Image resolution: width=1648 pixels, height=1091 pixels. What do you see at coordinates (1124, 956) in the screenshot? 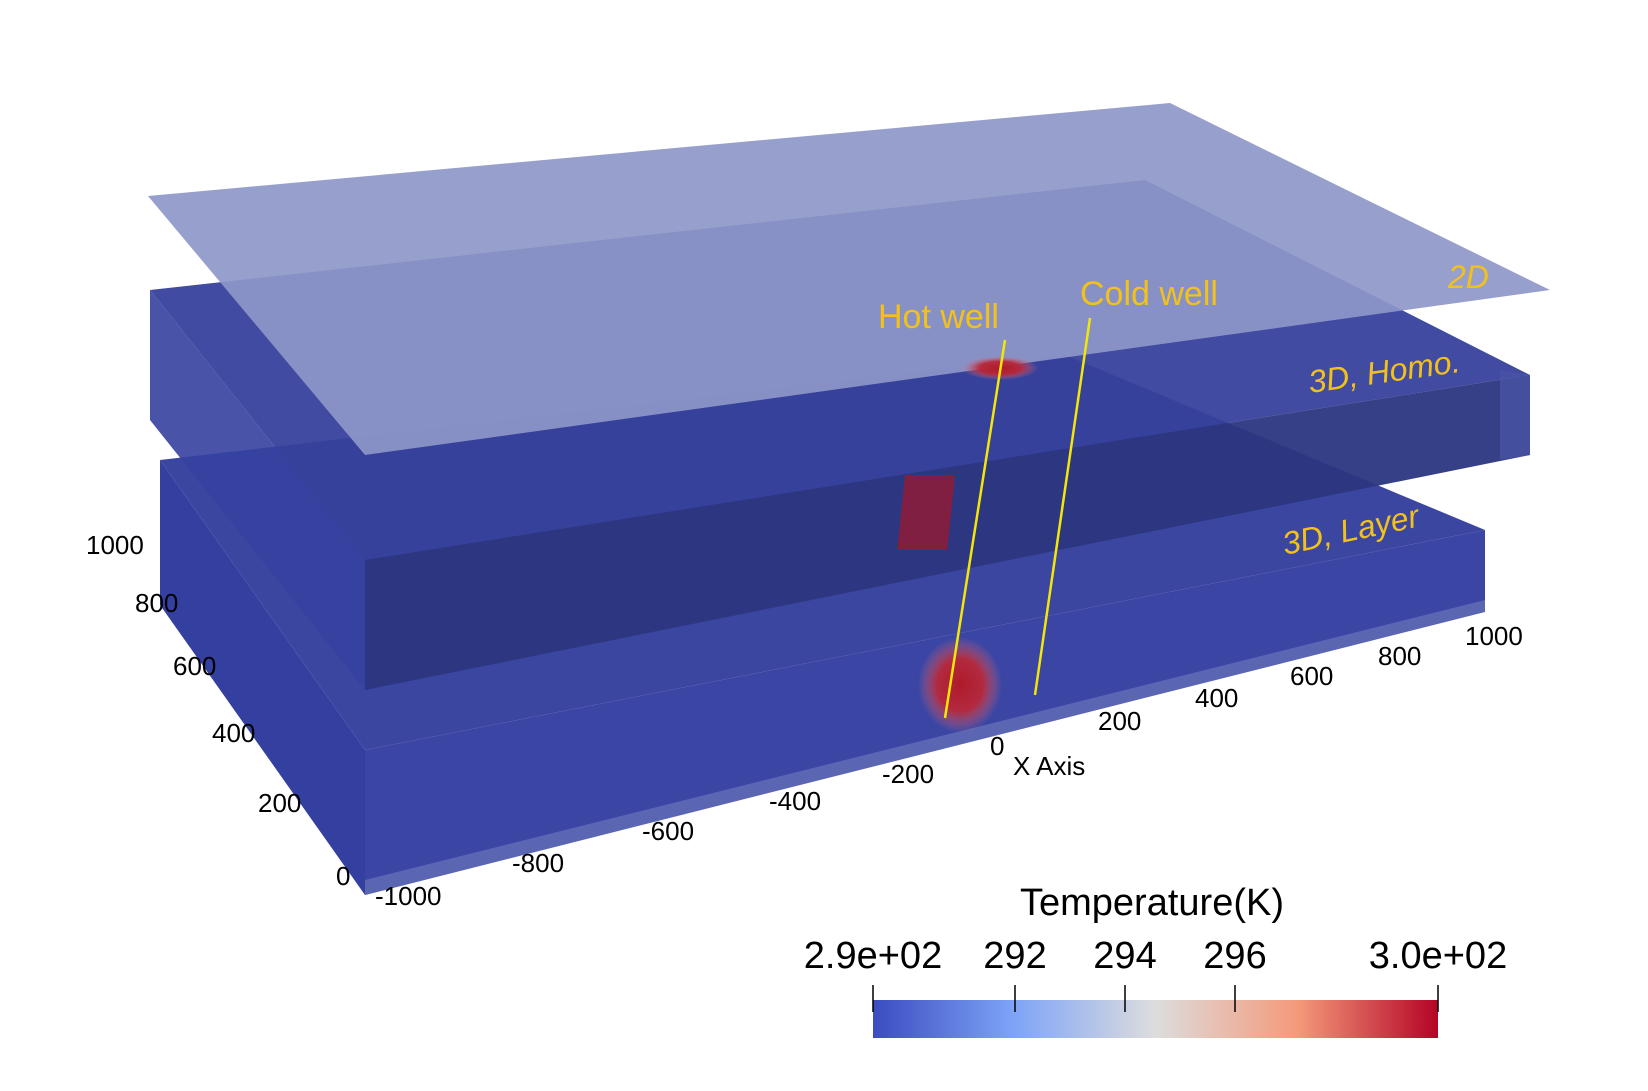
I see `colorbar-tick-label: 294` at bounding box center [1124, 956].